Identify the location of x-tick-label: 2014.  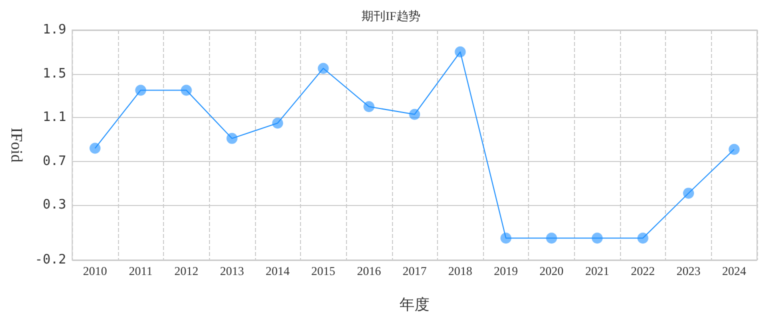
(278, 271).